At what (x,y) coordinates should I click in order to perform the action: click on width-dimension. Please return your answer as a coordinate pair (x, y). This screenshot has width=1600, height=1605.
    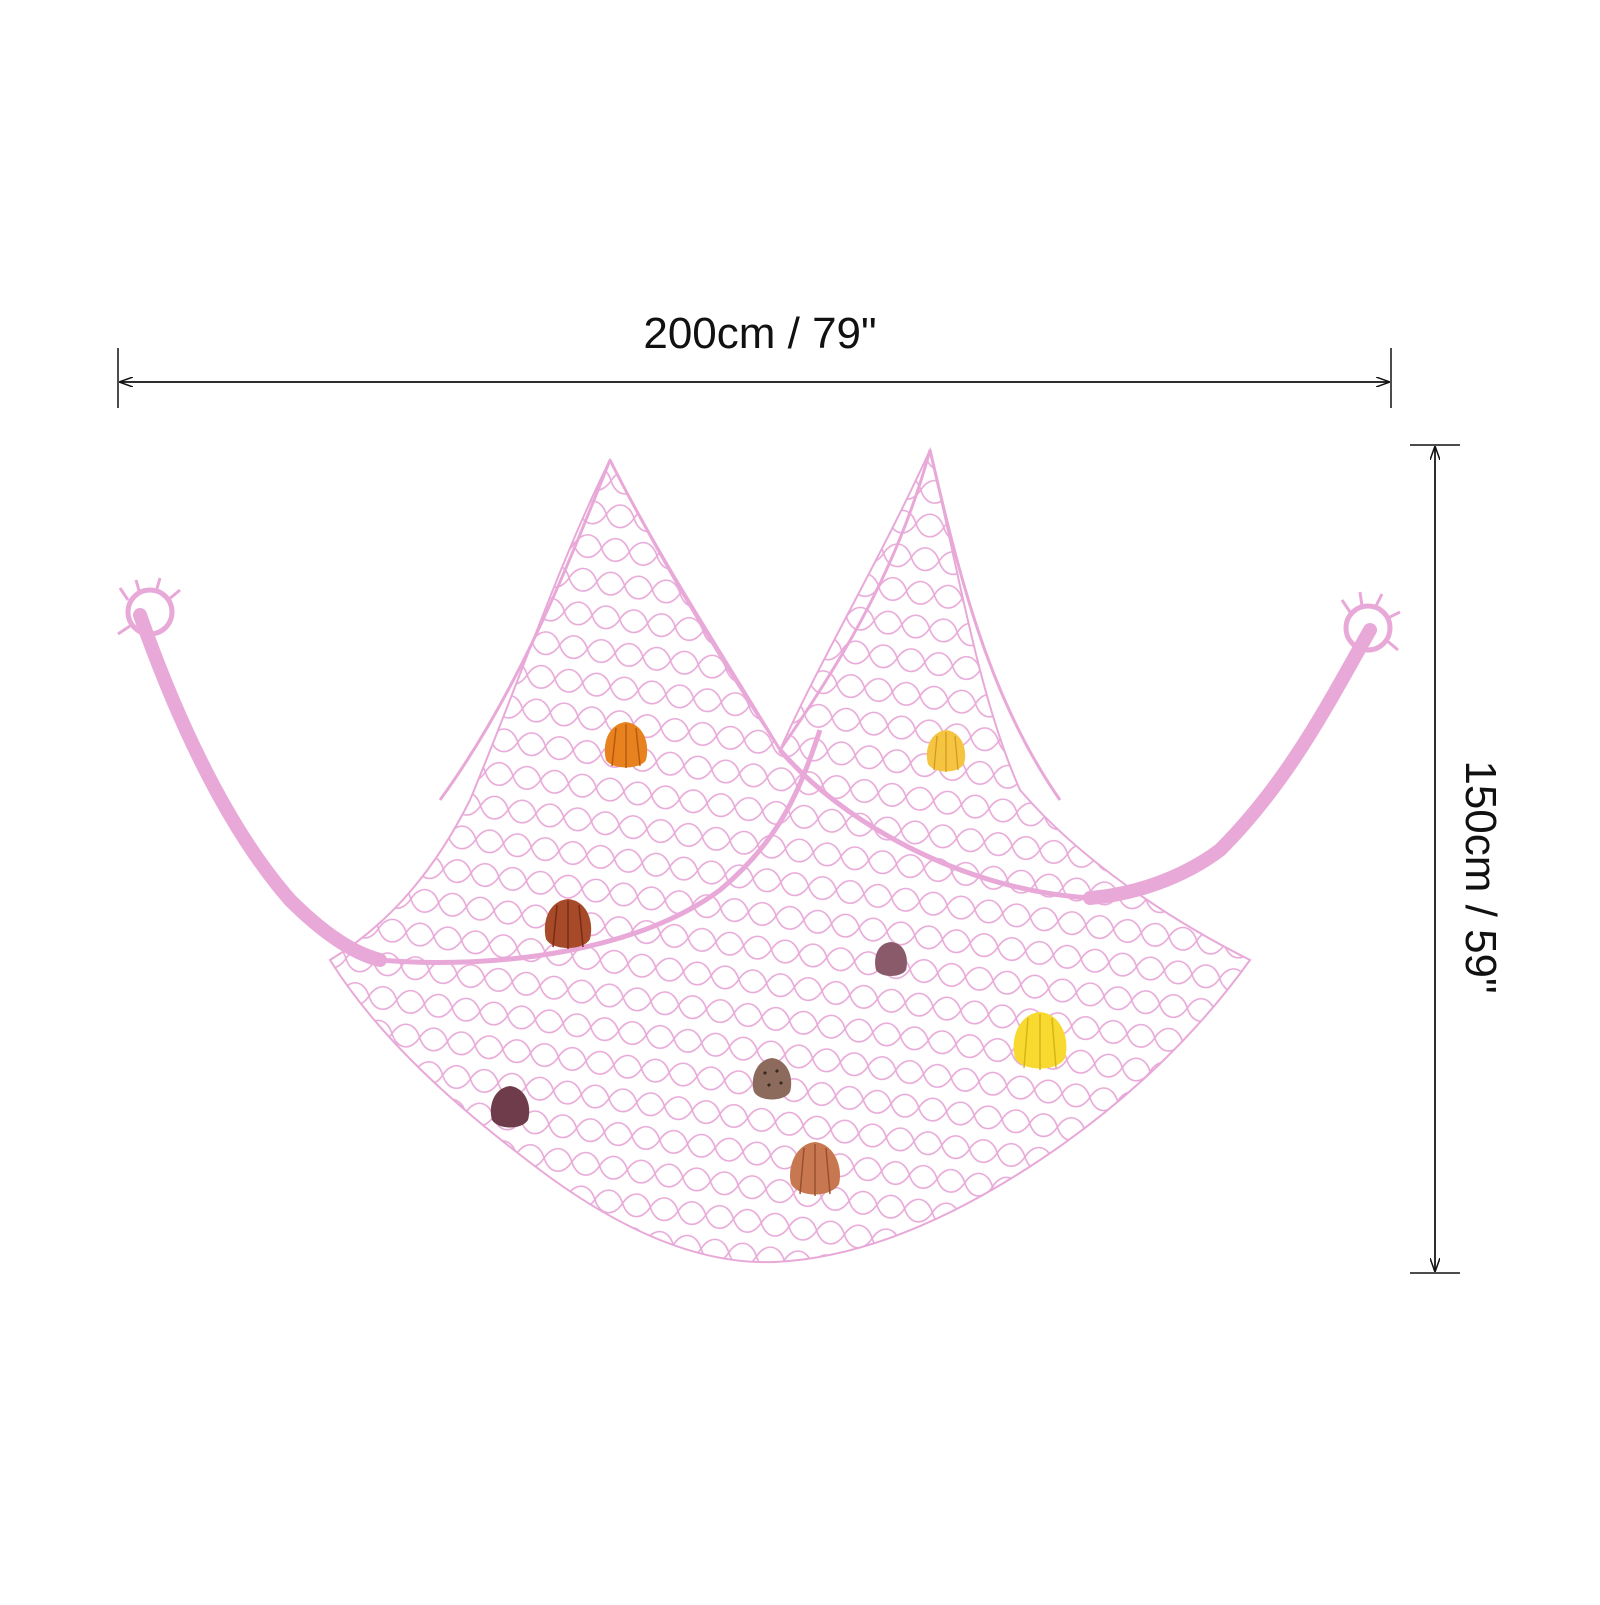
    Looking at the image, I should click on (754, 378).